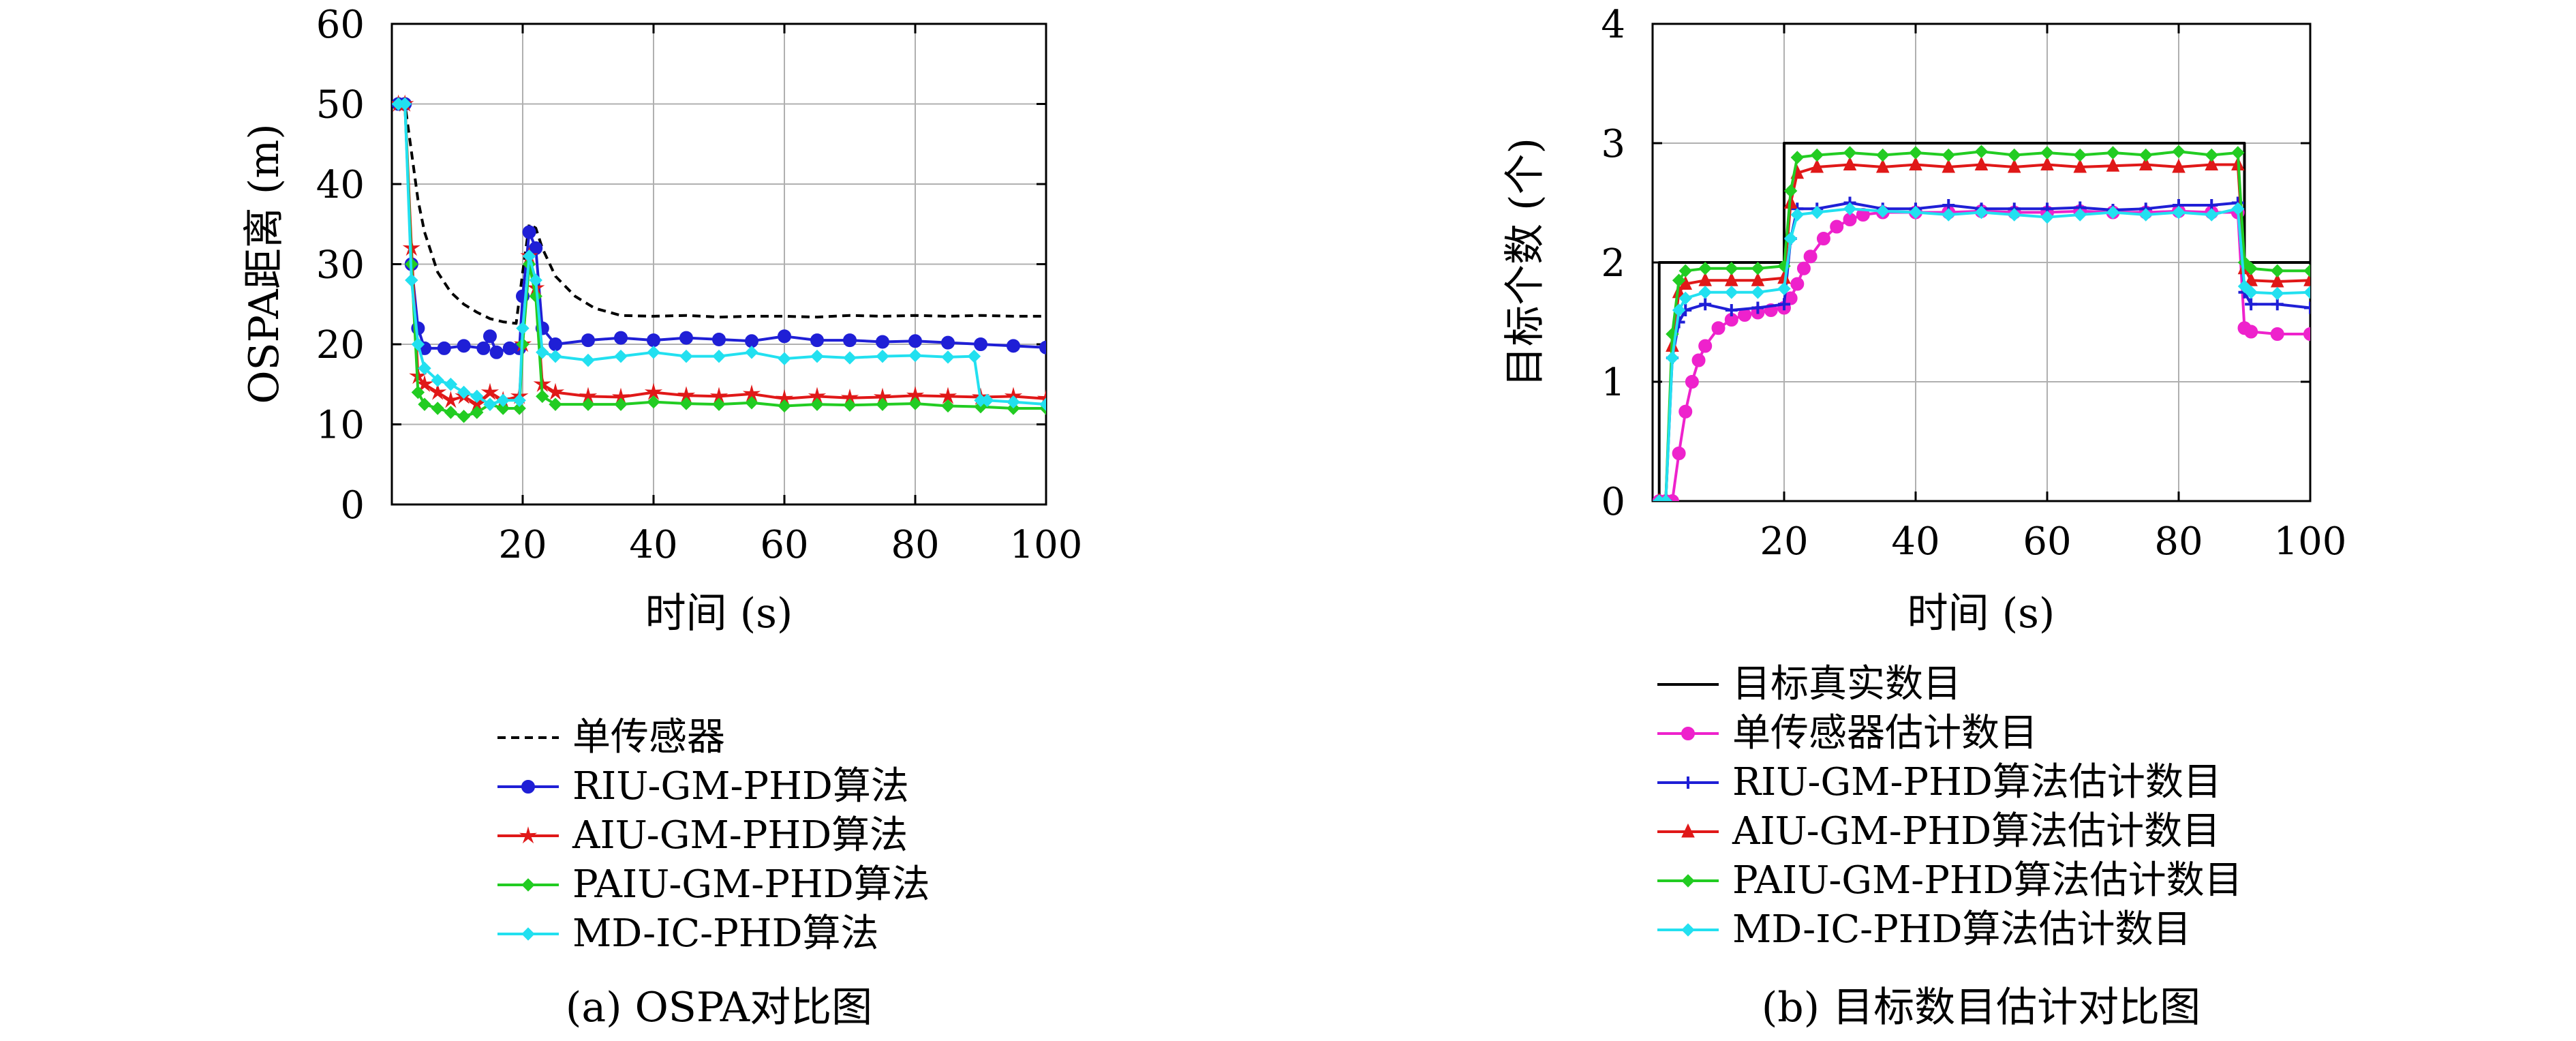 This screenshot has height=1041, width=2576. Describe the element at coordinates (340, 105) in the screenshot. I see `y-tick-label: 50` at that location.